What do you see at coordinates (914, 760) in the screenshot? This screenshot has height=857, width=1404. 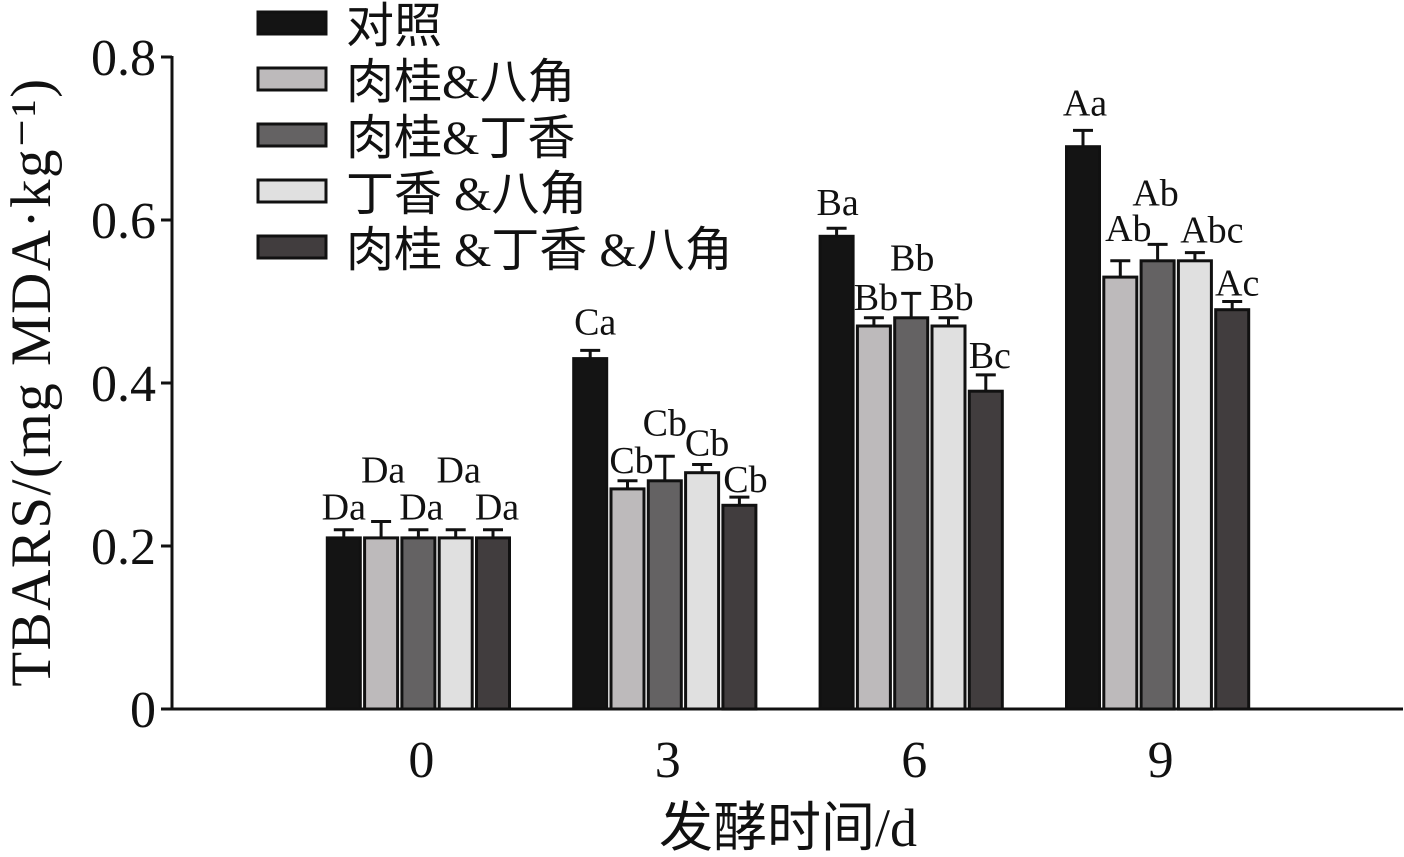 I see `x-tick-label-6: 6` at bounding box center [914, 760].